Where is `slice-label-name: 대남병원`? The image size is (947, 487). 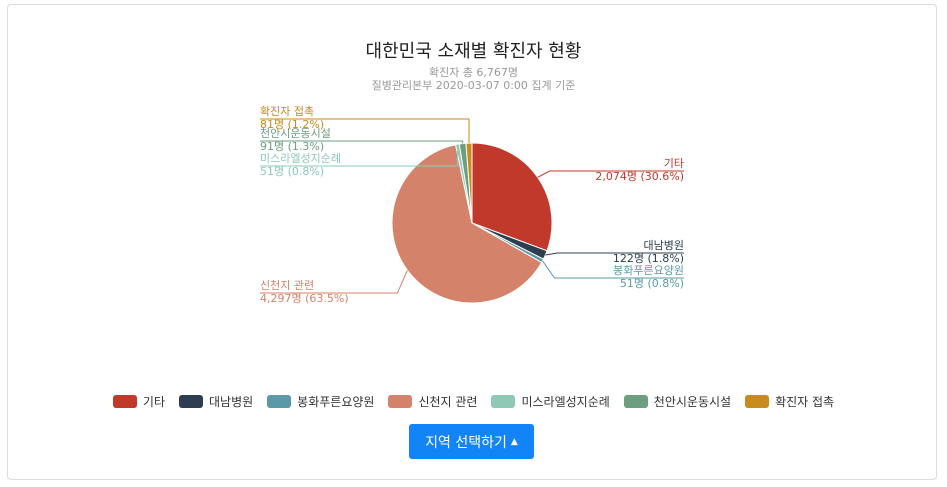
slice-label-name: 대남병원 is located at coordinates (664, 245).